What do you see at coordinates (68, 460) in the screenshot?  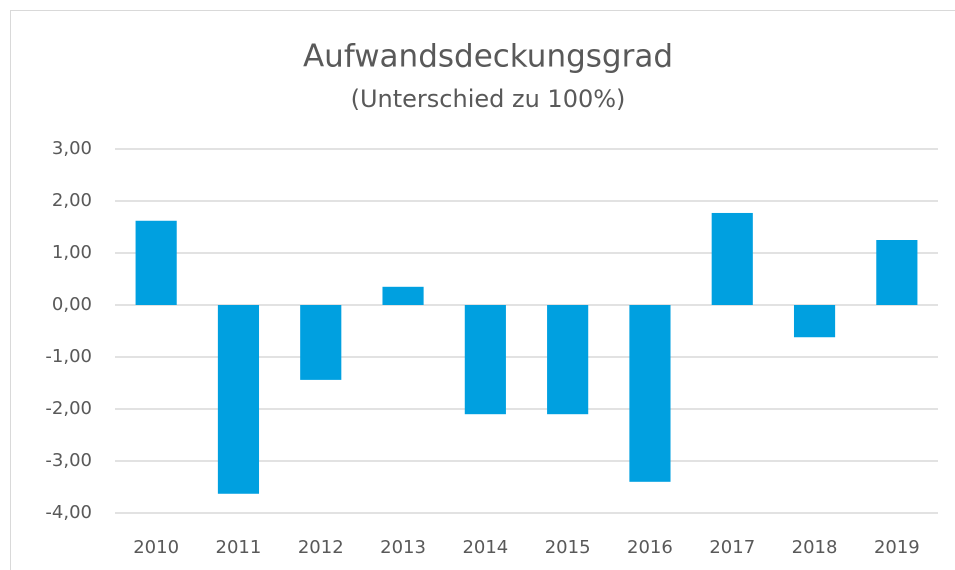 I see `y-tick-label: -3,00` at bounding box center [68, 460].